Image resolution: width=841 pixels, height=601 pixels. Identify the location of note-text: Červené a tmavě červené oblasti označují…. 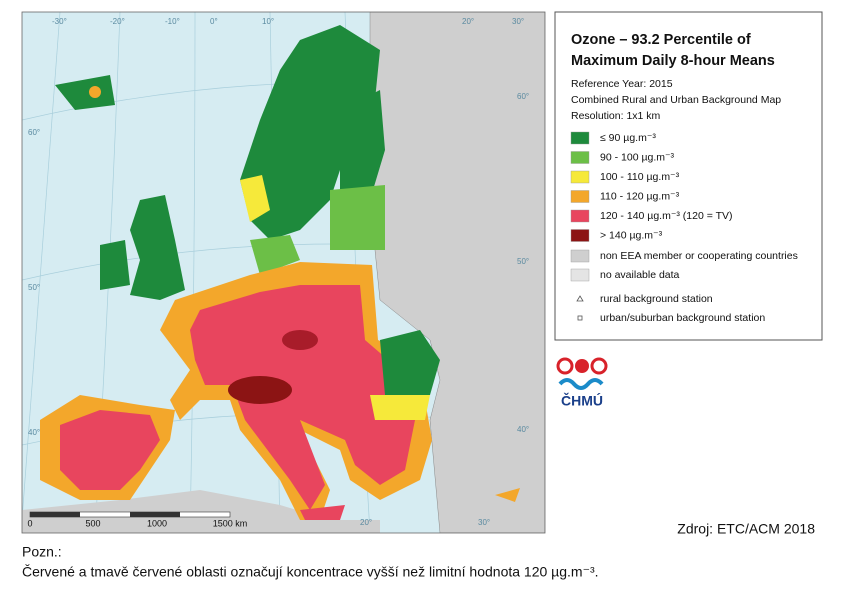
(310, 572).